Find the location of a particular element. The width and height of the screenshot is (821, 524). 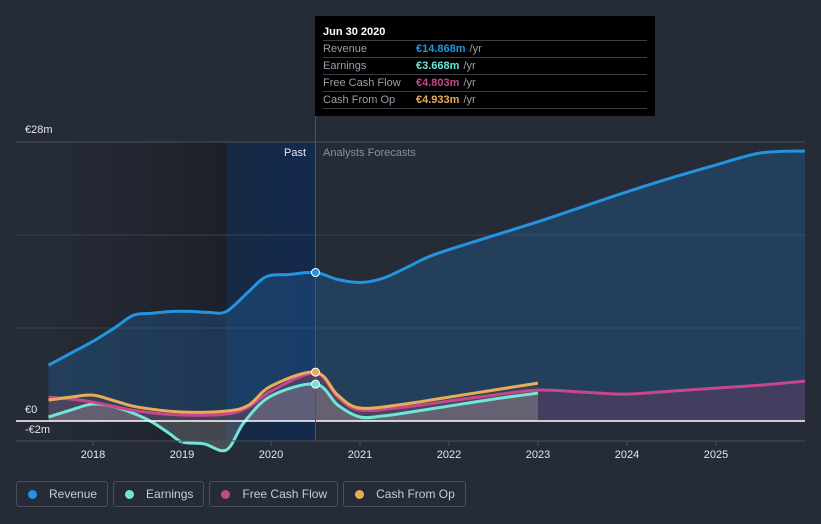

x-tick-label: 2020 is located at coordinates (271, 455).